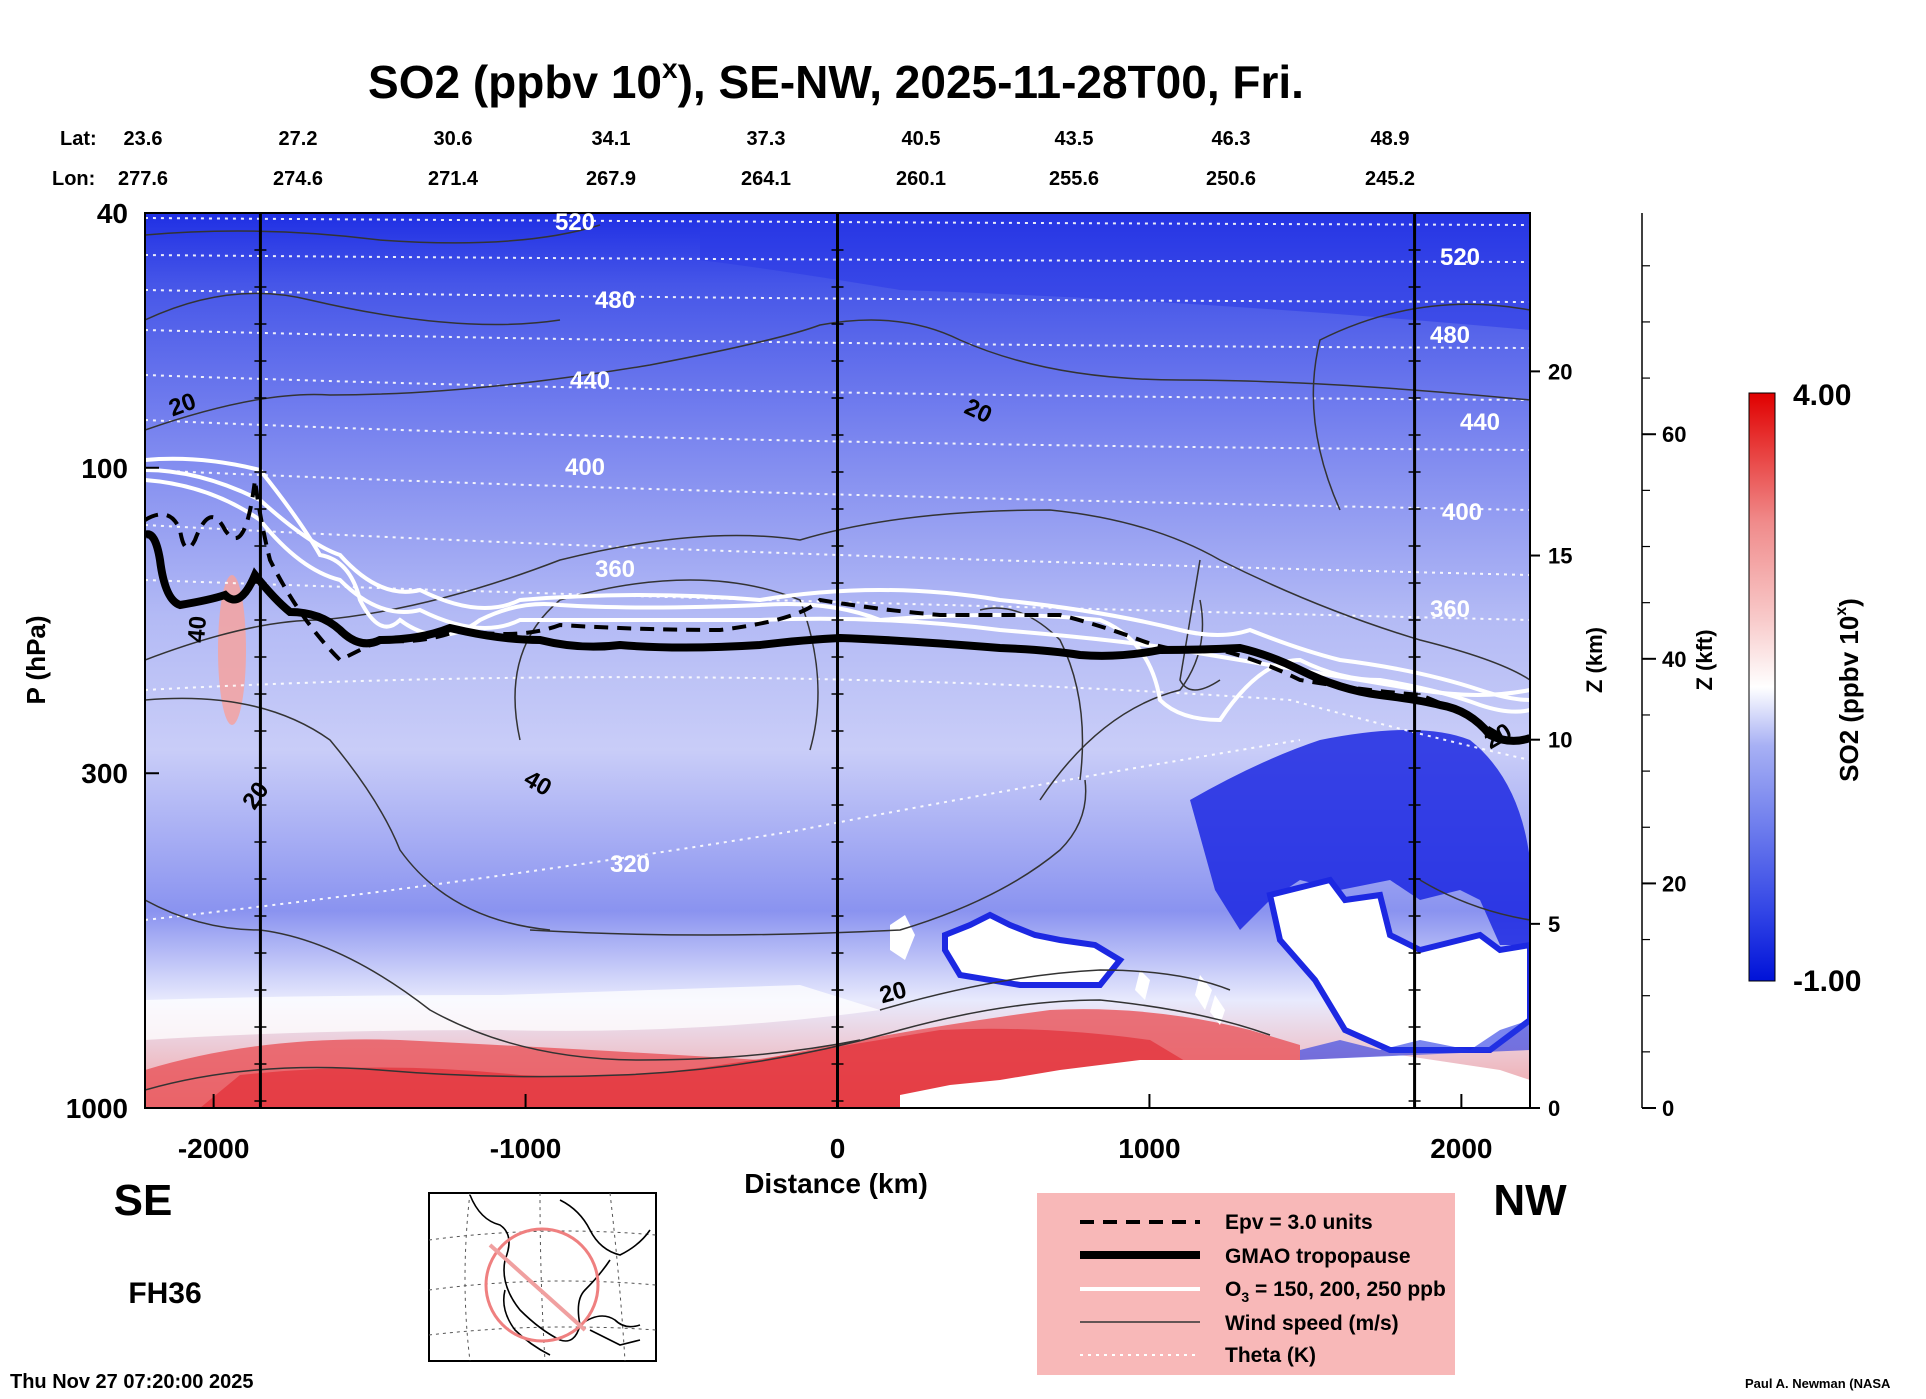  Describe the element at coordinates (590, 380) in the screenshot. I see `theta-contour-label: 440` at that location.